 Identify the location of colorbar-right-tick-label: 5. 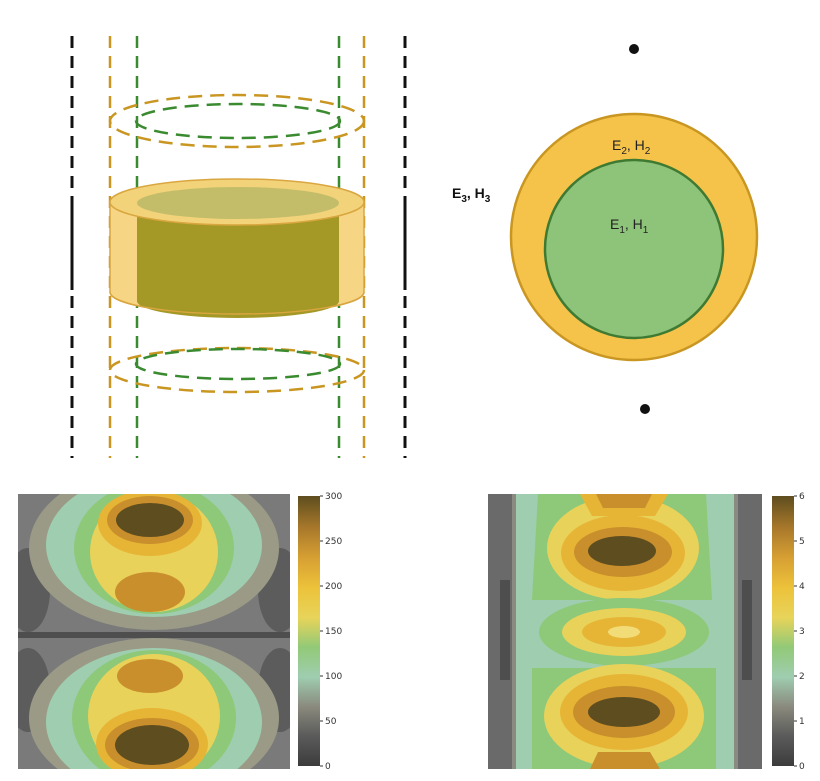
(802, 542).